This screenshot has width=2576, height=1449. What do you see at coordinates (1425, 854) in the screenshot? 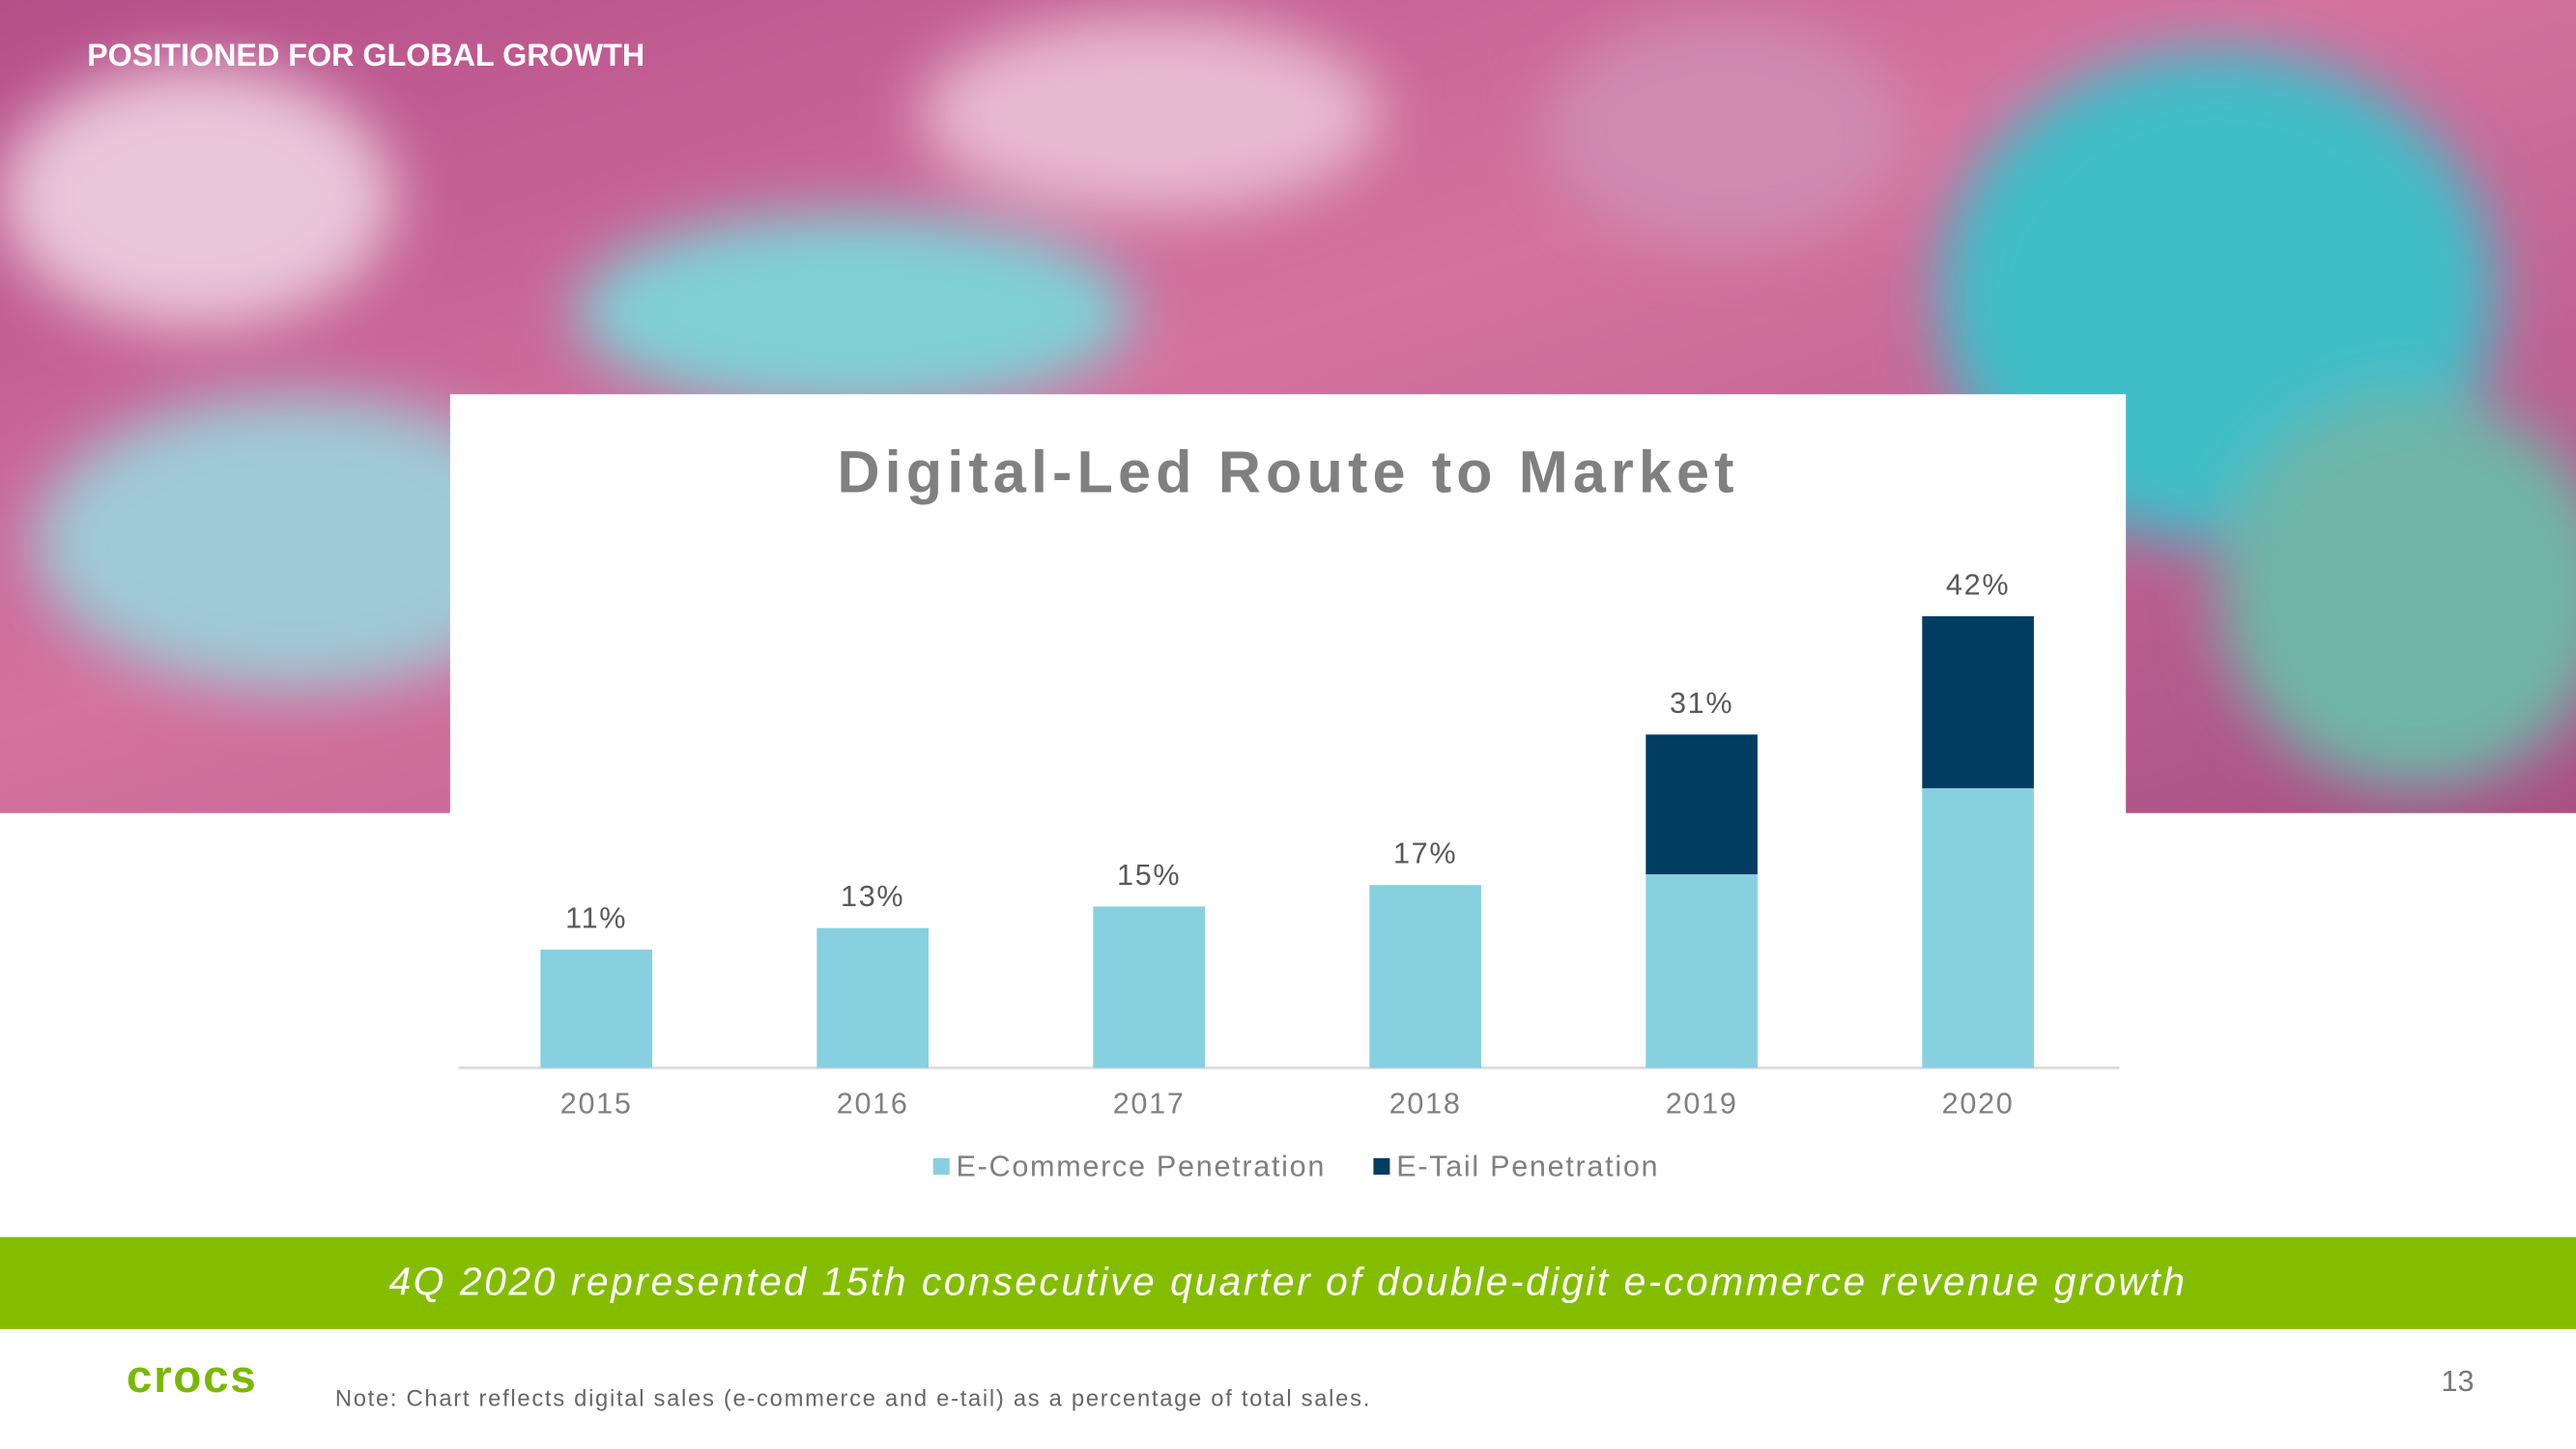
I see `total-label: 17%` at bounding box center [1425, 854].